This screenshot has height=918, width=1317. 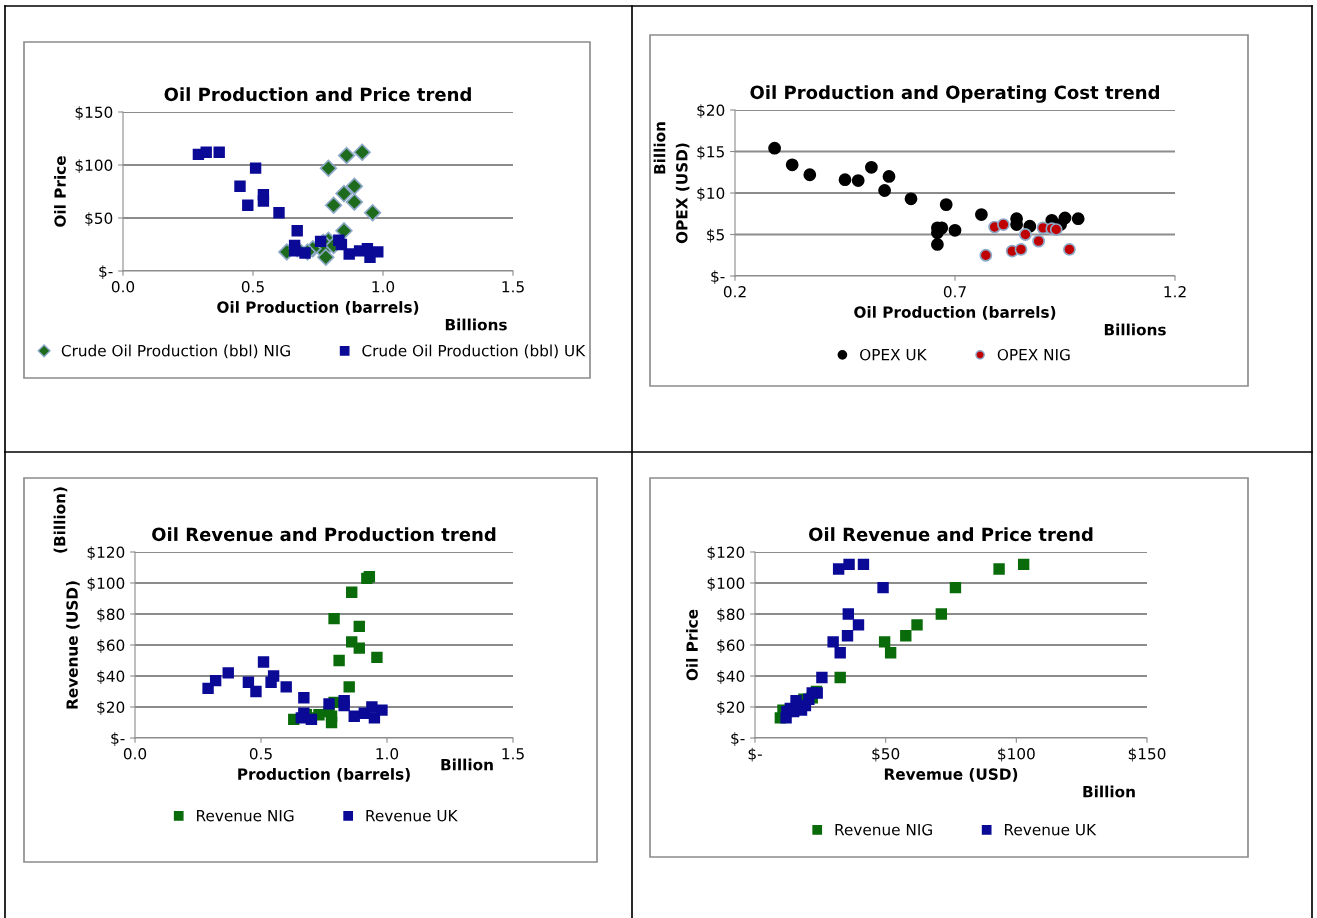 What do you see at coordinates (73, 645) in the screenshot?
I see `y-axis-title: Revenue (USD)` at bounding box center [73, 645].